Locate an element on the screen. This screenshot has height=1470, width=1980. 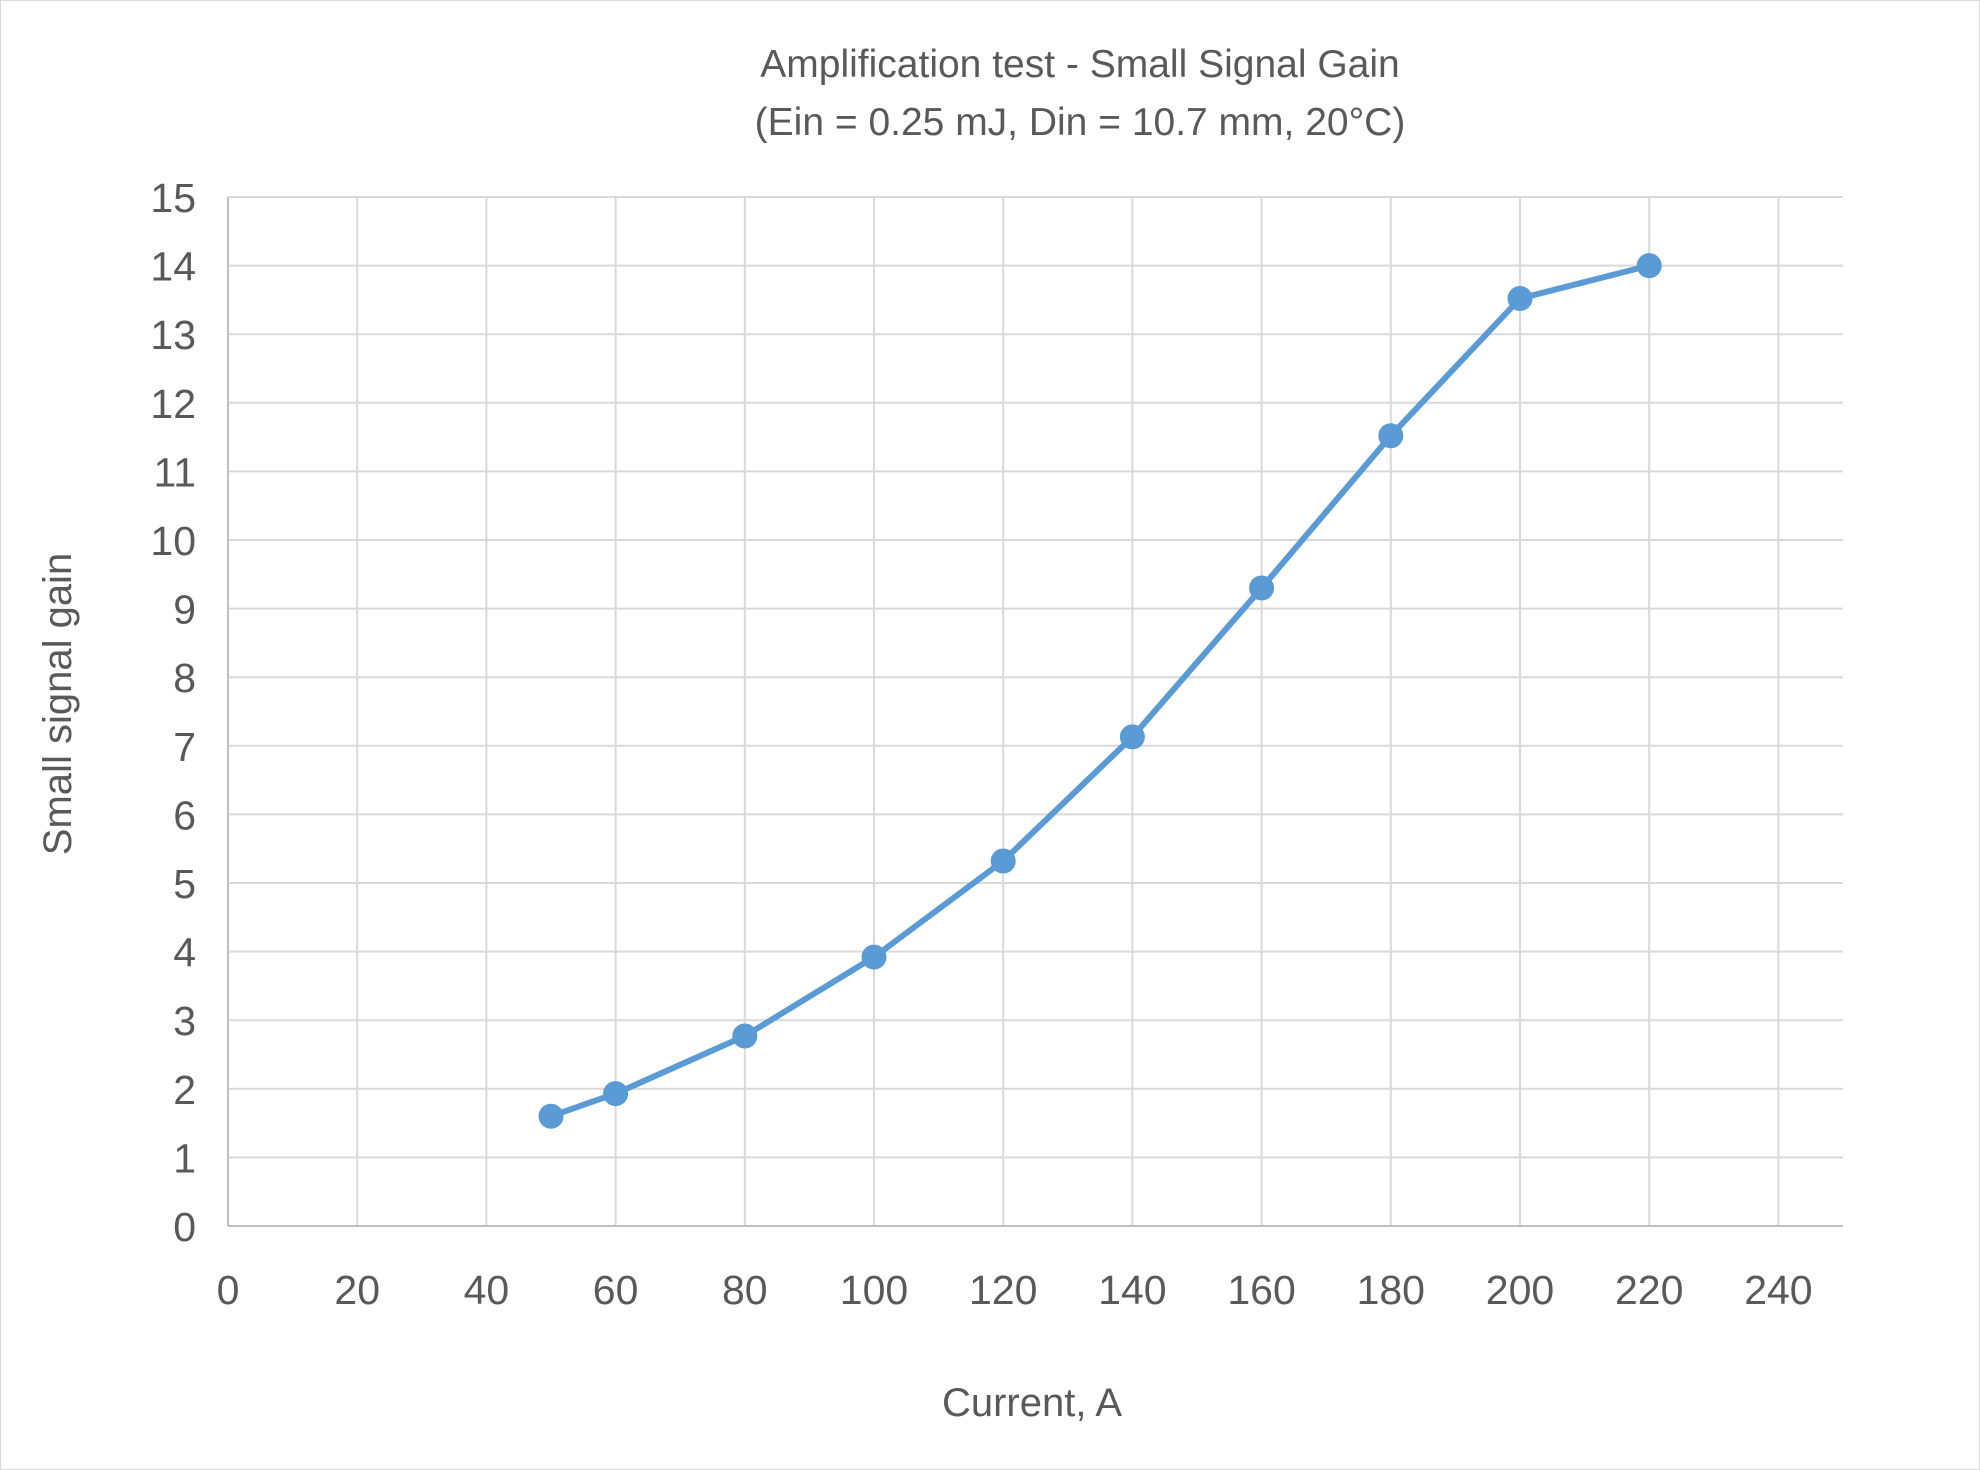
y-tick-label: 0 is located at coordinates (184, 1227).